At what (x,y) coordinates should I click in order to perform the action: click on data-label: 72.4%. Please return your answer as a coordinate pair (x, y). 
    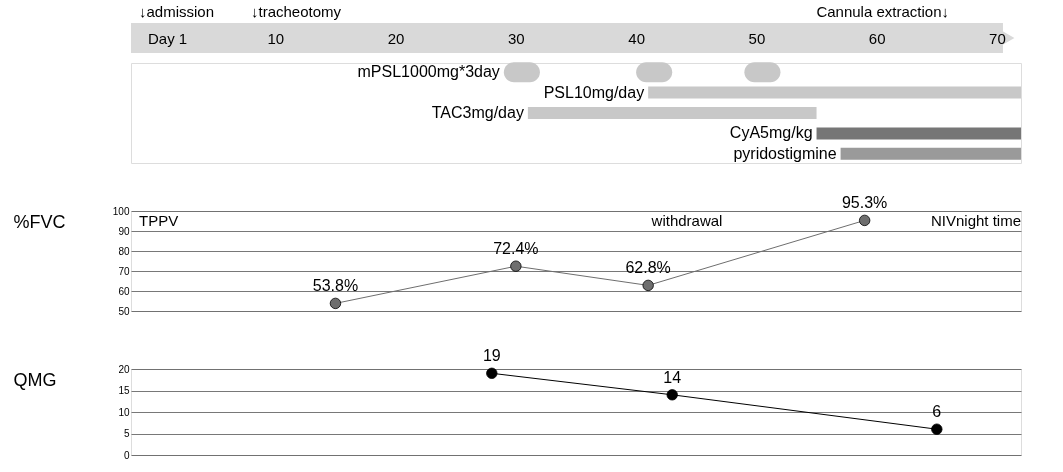
    Looking at the image, I should click on (516, 249).